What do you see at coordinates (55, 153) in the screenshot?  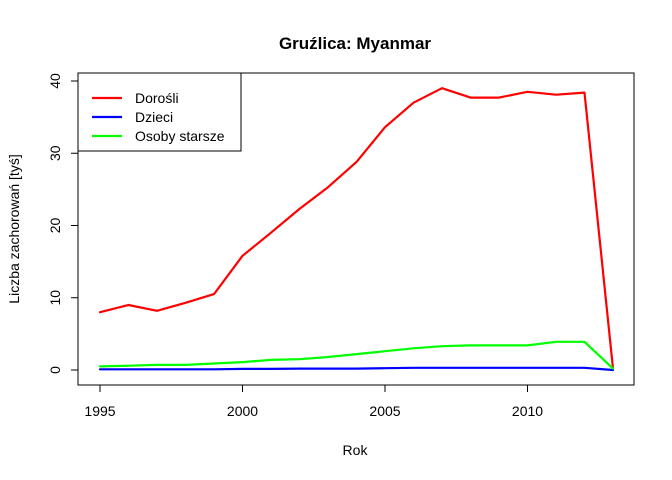 I see `y-tick-label: 30` at bounding box center [55, 153].